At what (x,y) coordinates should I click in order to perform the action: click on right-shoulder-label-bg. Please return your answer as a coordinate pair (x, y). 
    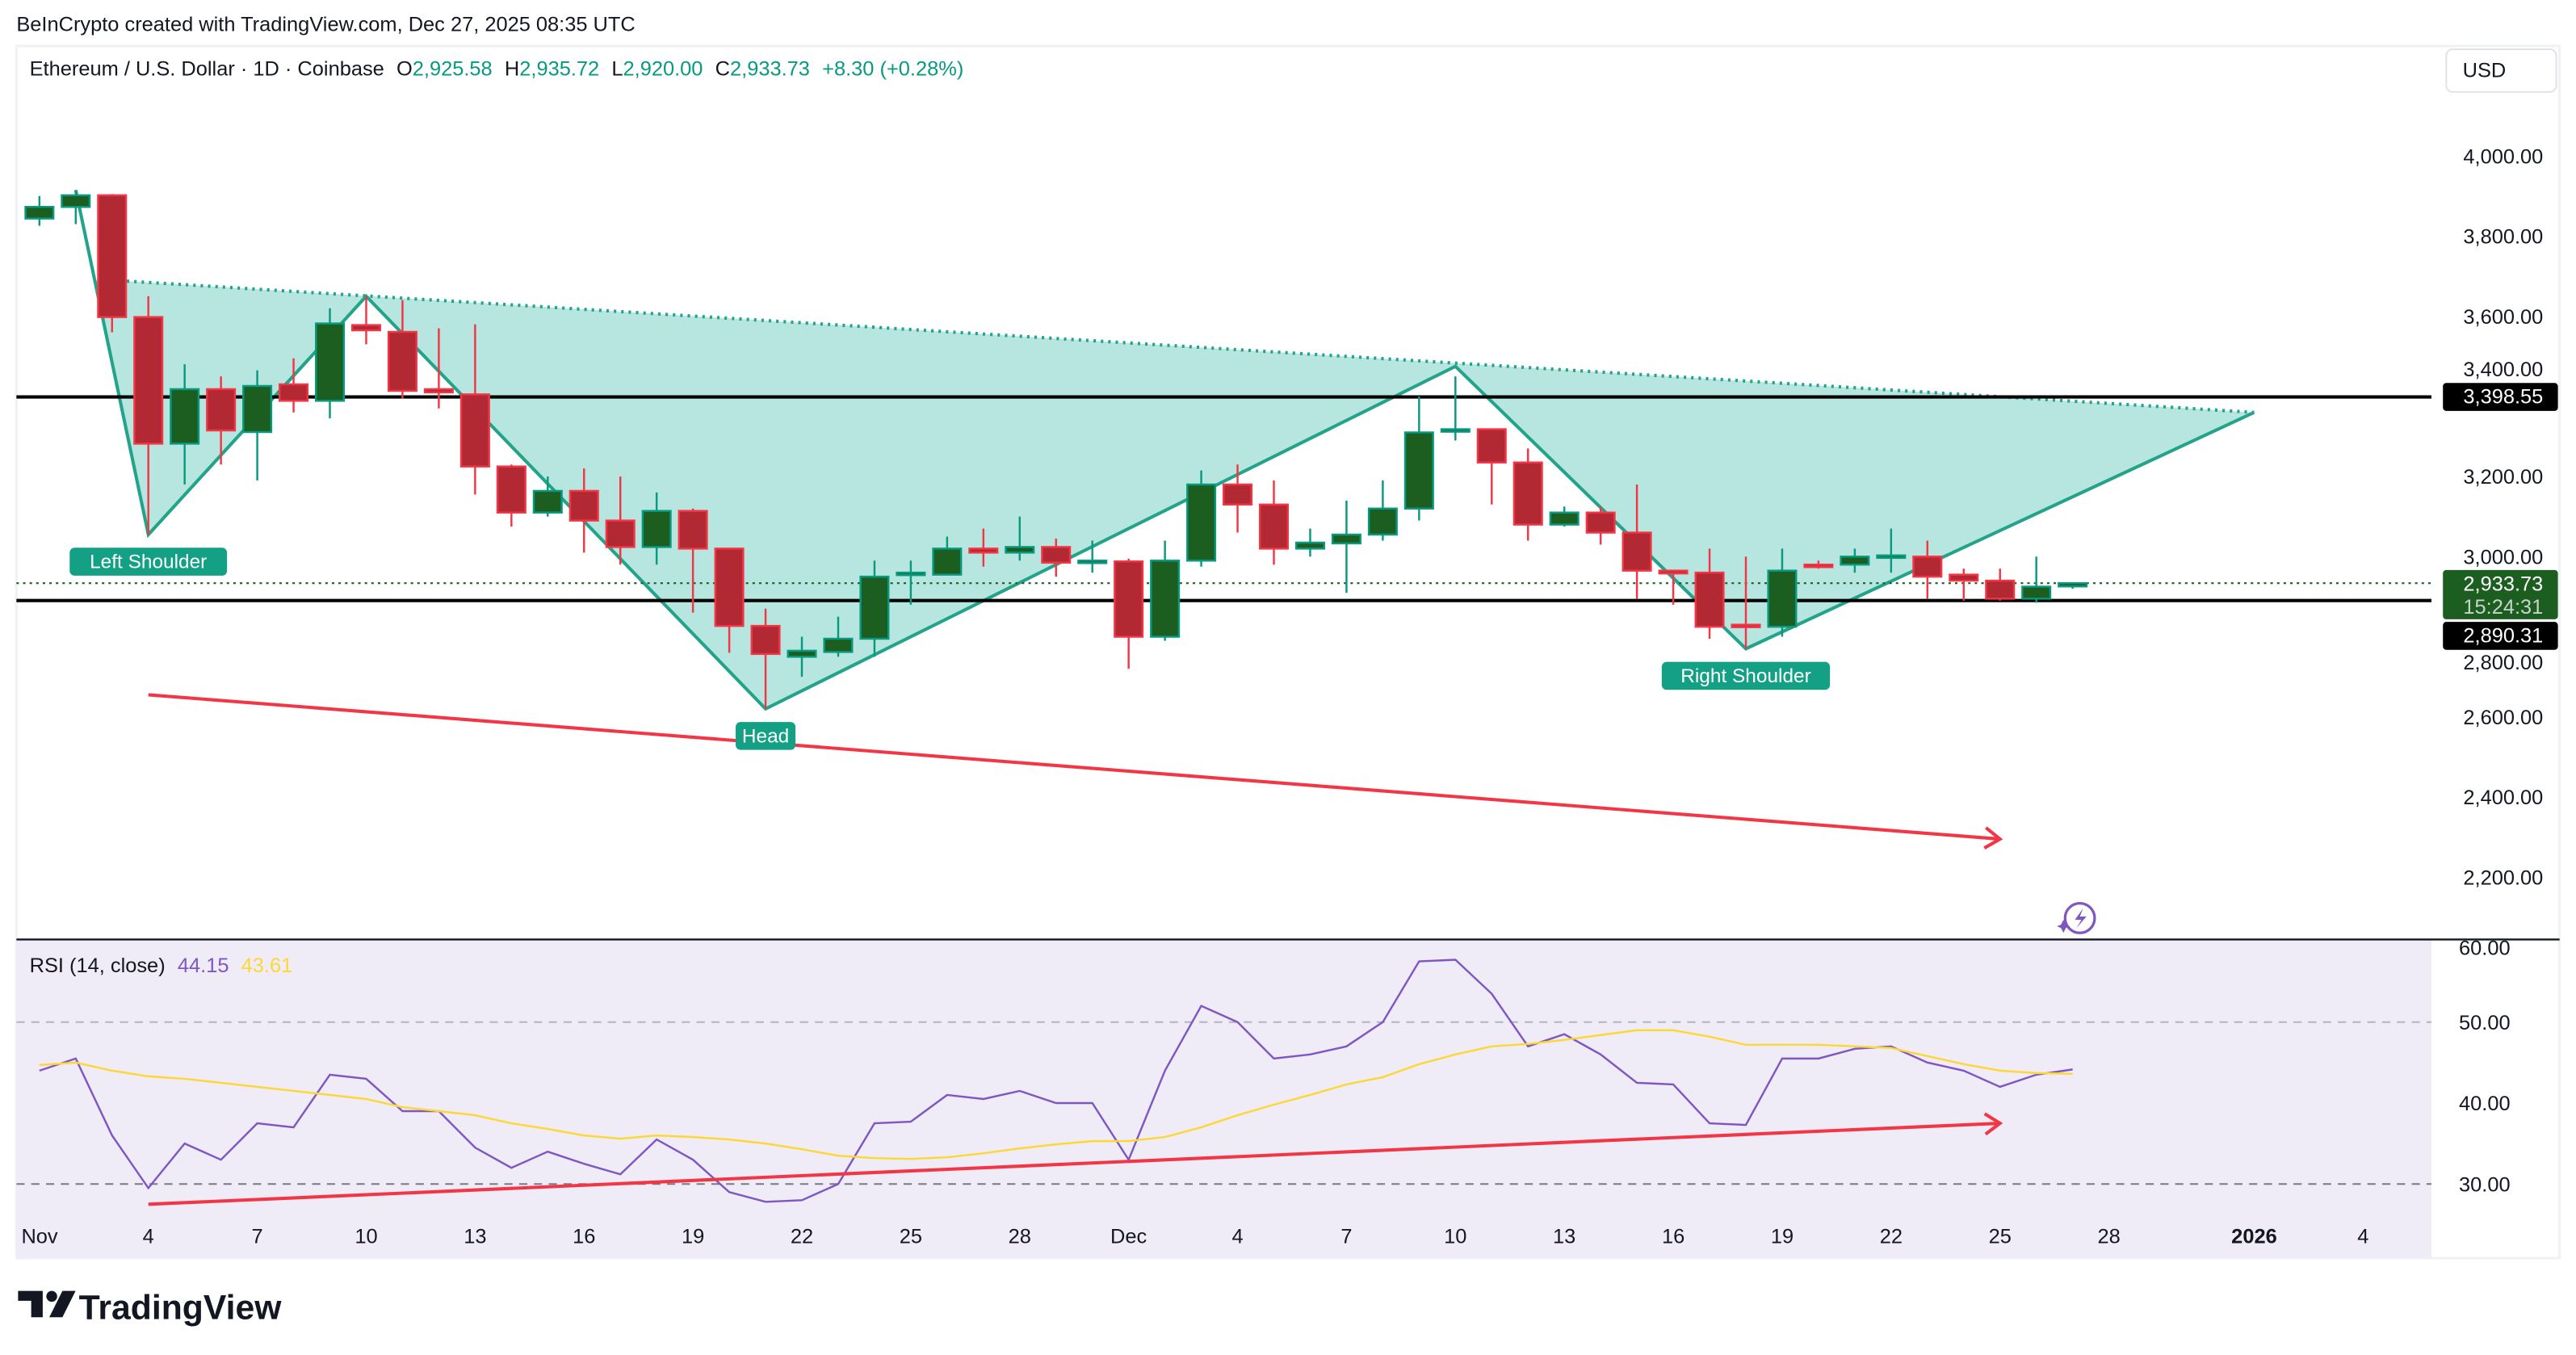
    Looking at the image, I should click on (1746, 675).